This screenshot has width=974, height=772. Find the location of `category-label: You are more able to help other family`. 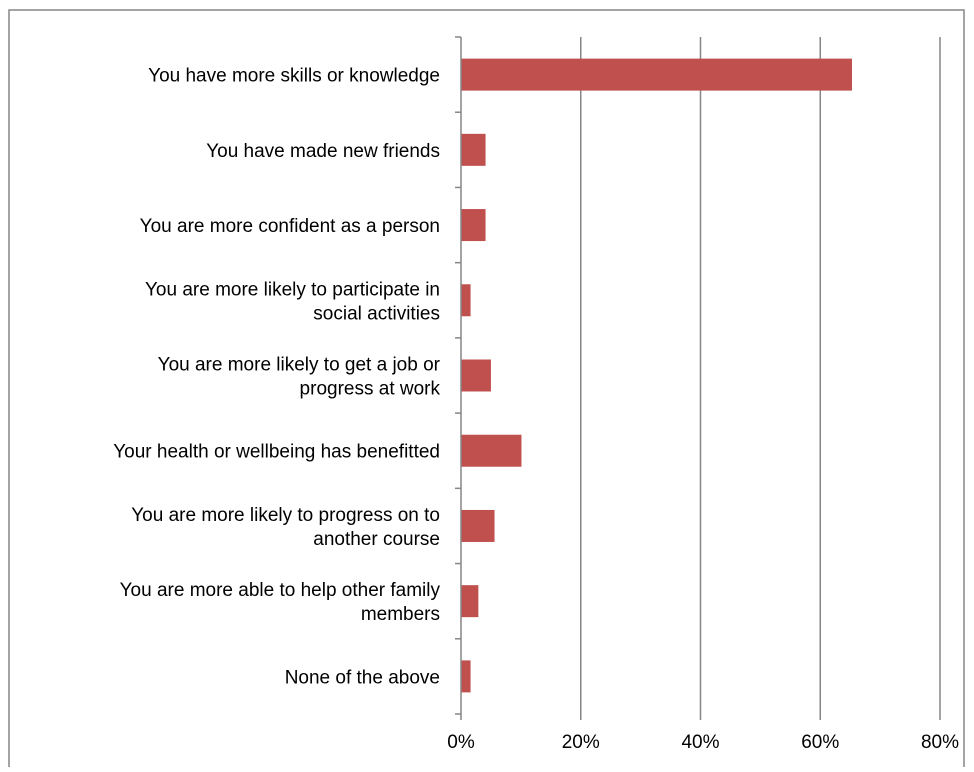

category-label: You are more able to help other family is located at coordinates (280, 590).